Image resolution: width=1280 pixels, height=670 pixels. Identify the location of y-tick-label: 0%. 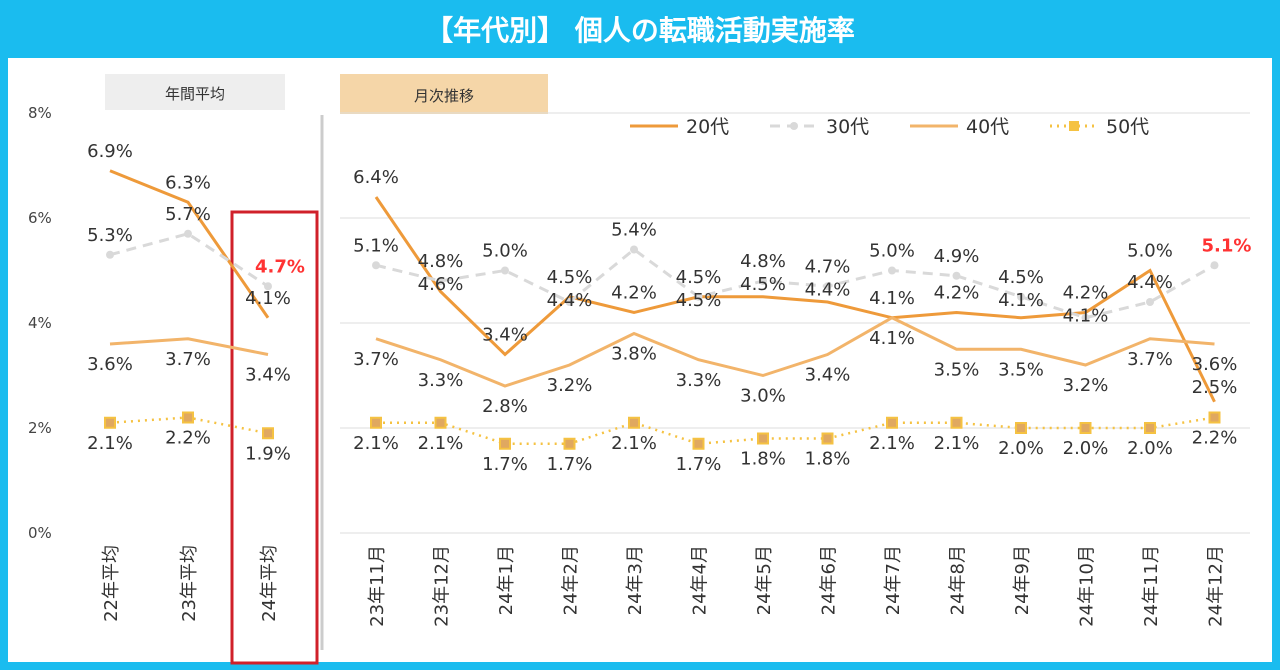
(40, 533).